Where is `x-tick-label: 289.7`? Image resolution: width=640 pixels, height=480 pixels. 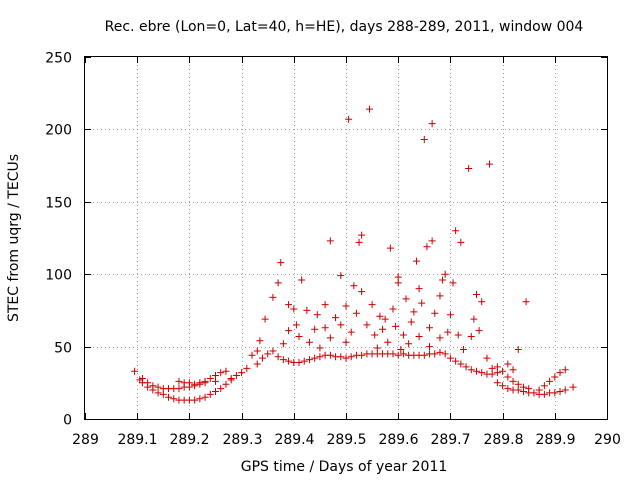 x-tick-label: 289.7 is located at coordinates (450, 440).